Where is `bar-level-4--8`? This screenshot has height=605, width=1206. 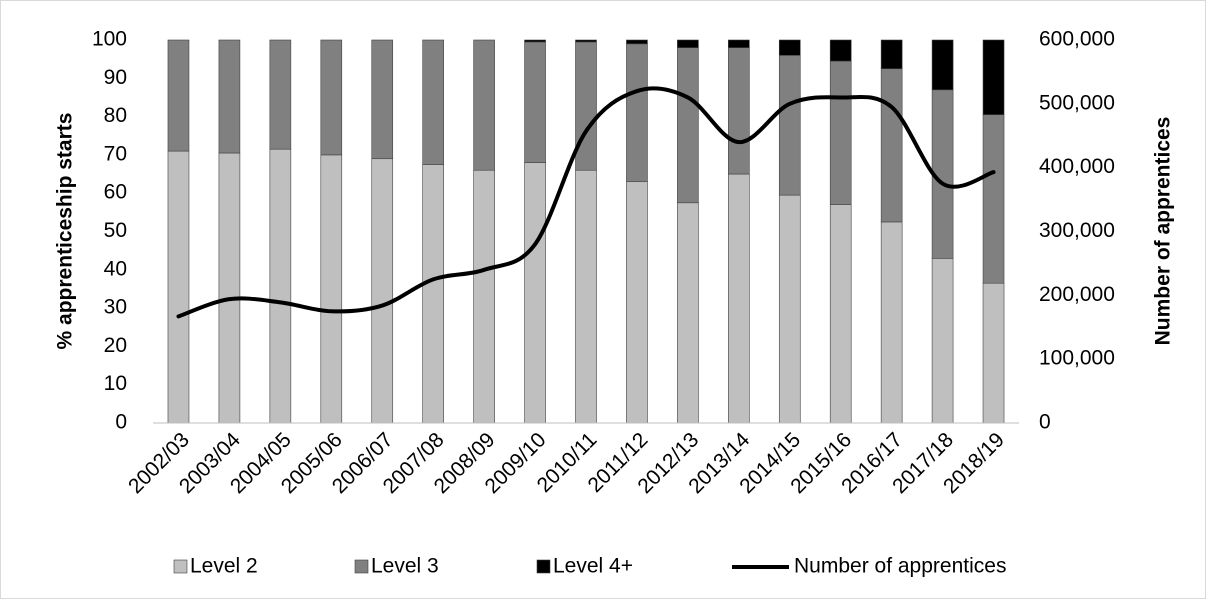 bar-level-4--8 is located at coordinates (586, 41).